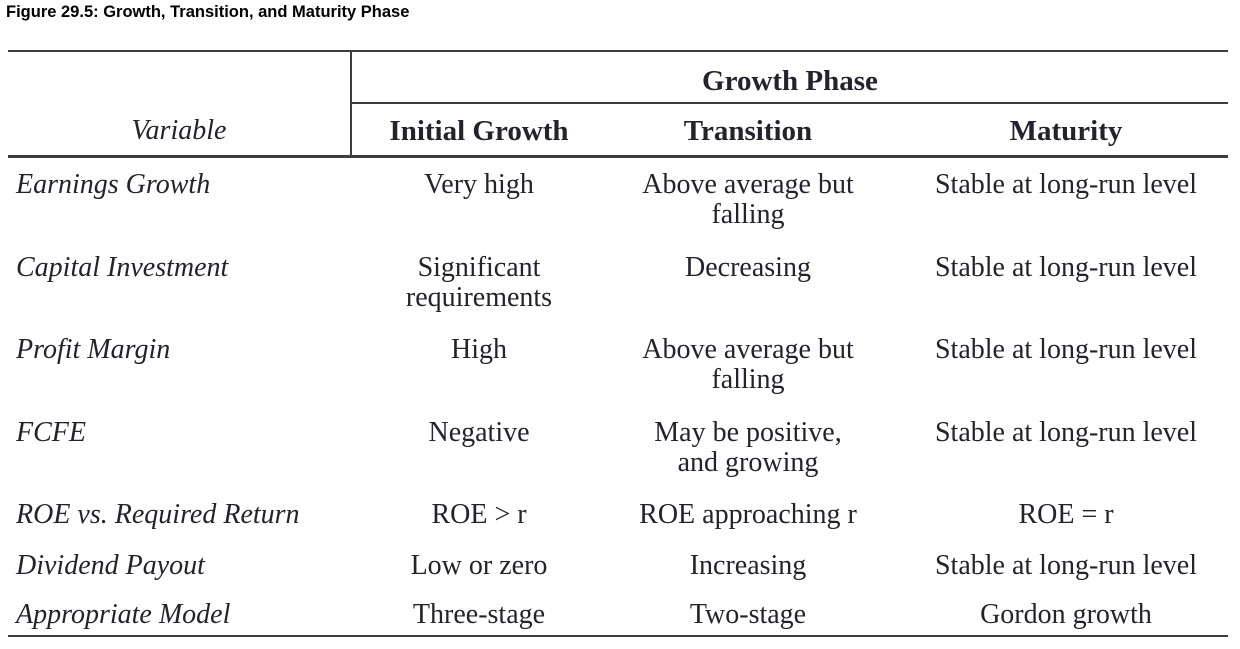 Image resolution: width=1240 pixels, height=649 pixels. I want to click on cell-variable: ROE vs. Required Return, so click(158, 514).